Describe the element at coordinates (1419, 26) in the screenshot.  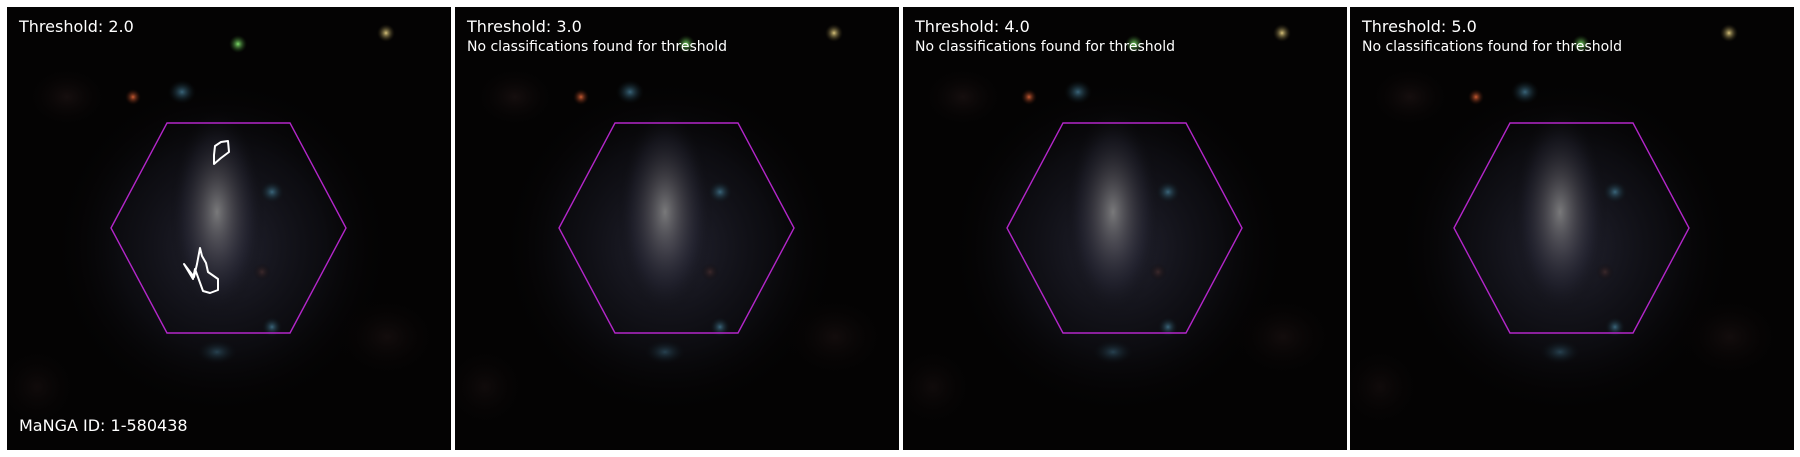
I see `panel-title: Threshold: 5.0` at that location.